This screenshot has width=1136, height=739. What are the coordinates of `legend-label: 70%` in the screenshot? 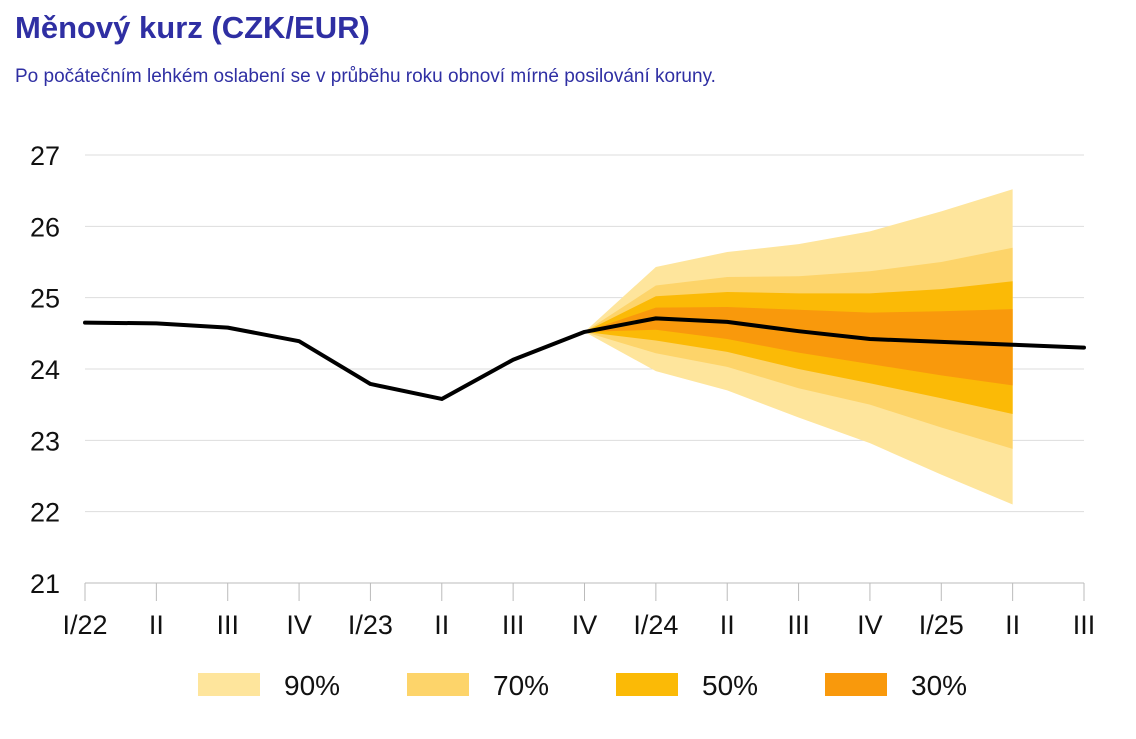 It's located at (521, 685).